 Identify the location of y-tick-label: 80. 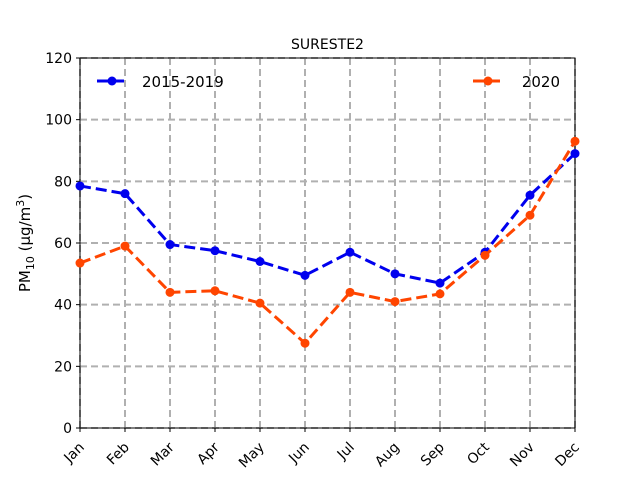
(63, 182).